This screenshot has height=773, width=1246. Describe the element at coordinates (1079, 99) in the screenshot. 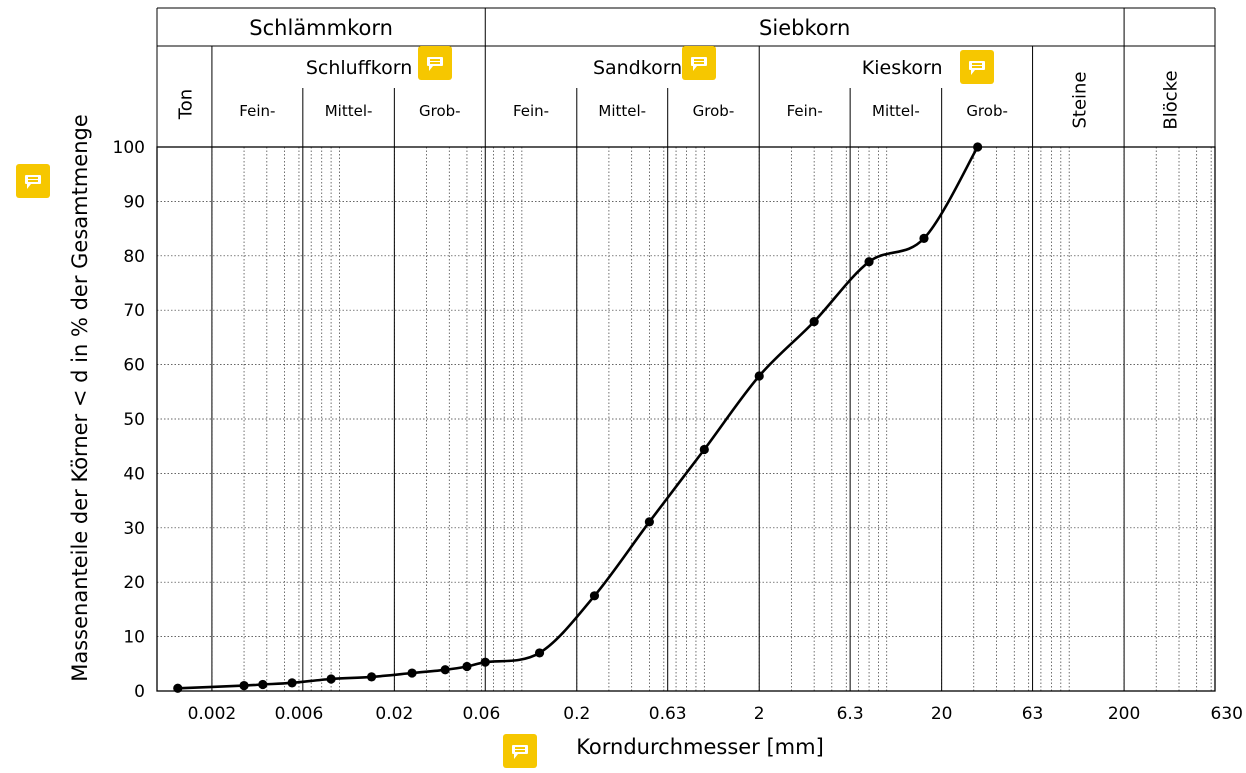

I see `rotated-label-steine: Steine` at that location.